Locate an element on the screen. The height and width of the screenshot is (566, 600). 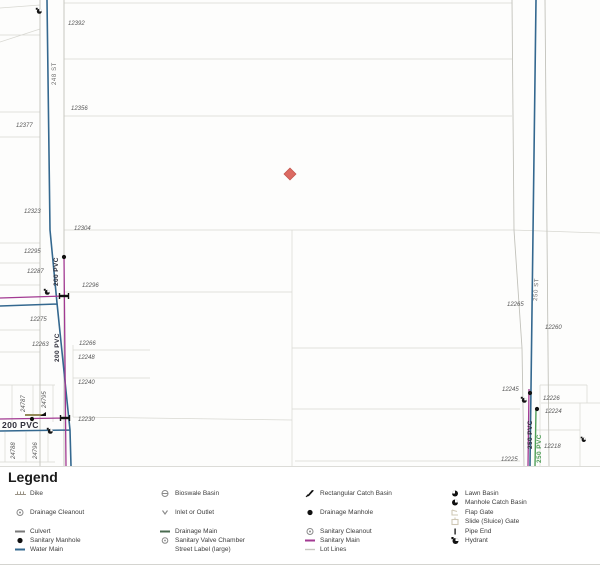
drainage-main-line is located at coordinates (535, 437).